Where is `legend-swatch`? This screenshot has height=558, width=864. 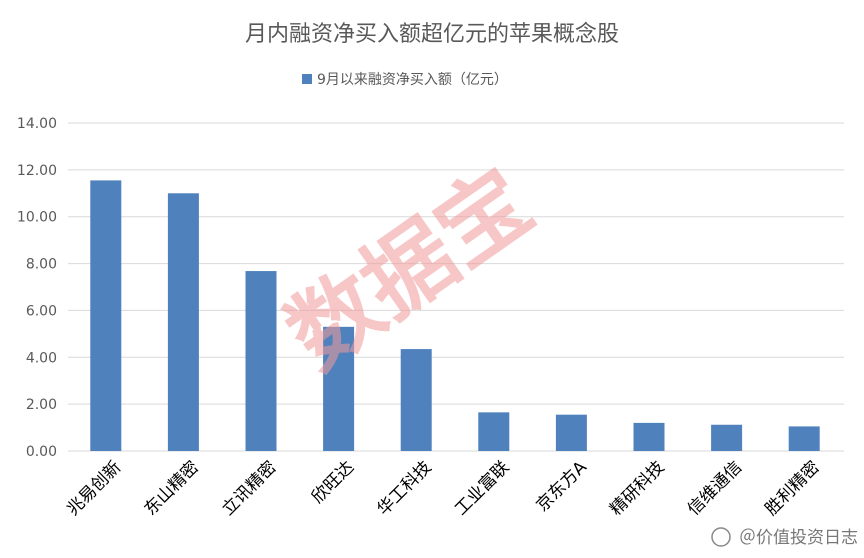
legend-swatch is located at coordinates (307, 79).